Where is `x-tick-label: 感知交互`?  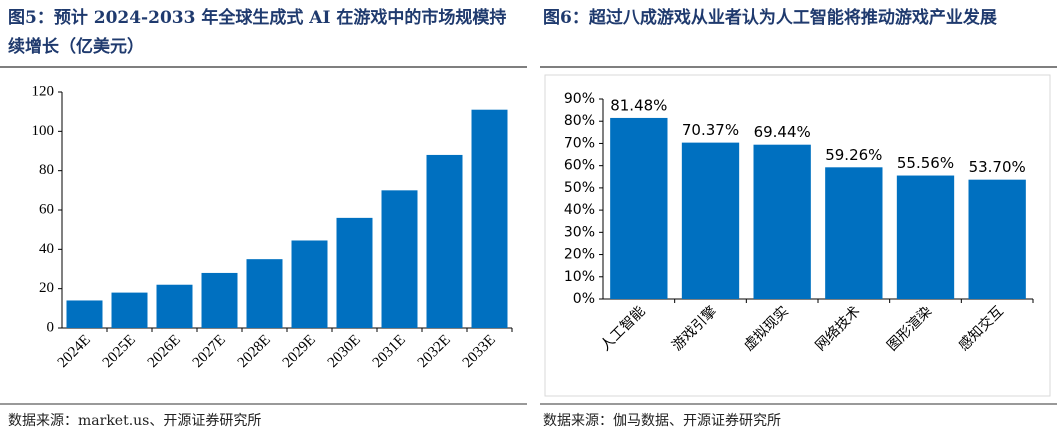
x-tick-label: 感知交互 is located at coordinates (981, 329).